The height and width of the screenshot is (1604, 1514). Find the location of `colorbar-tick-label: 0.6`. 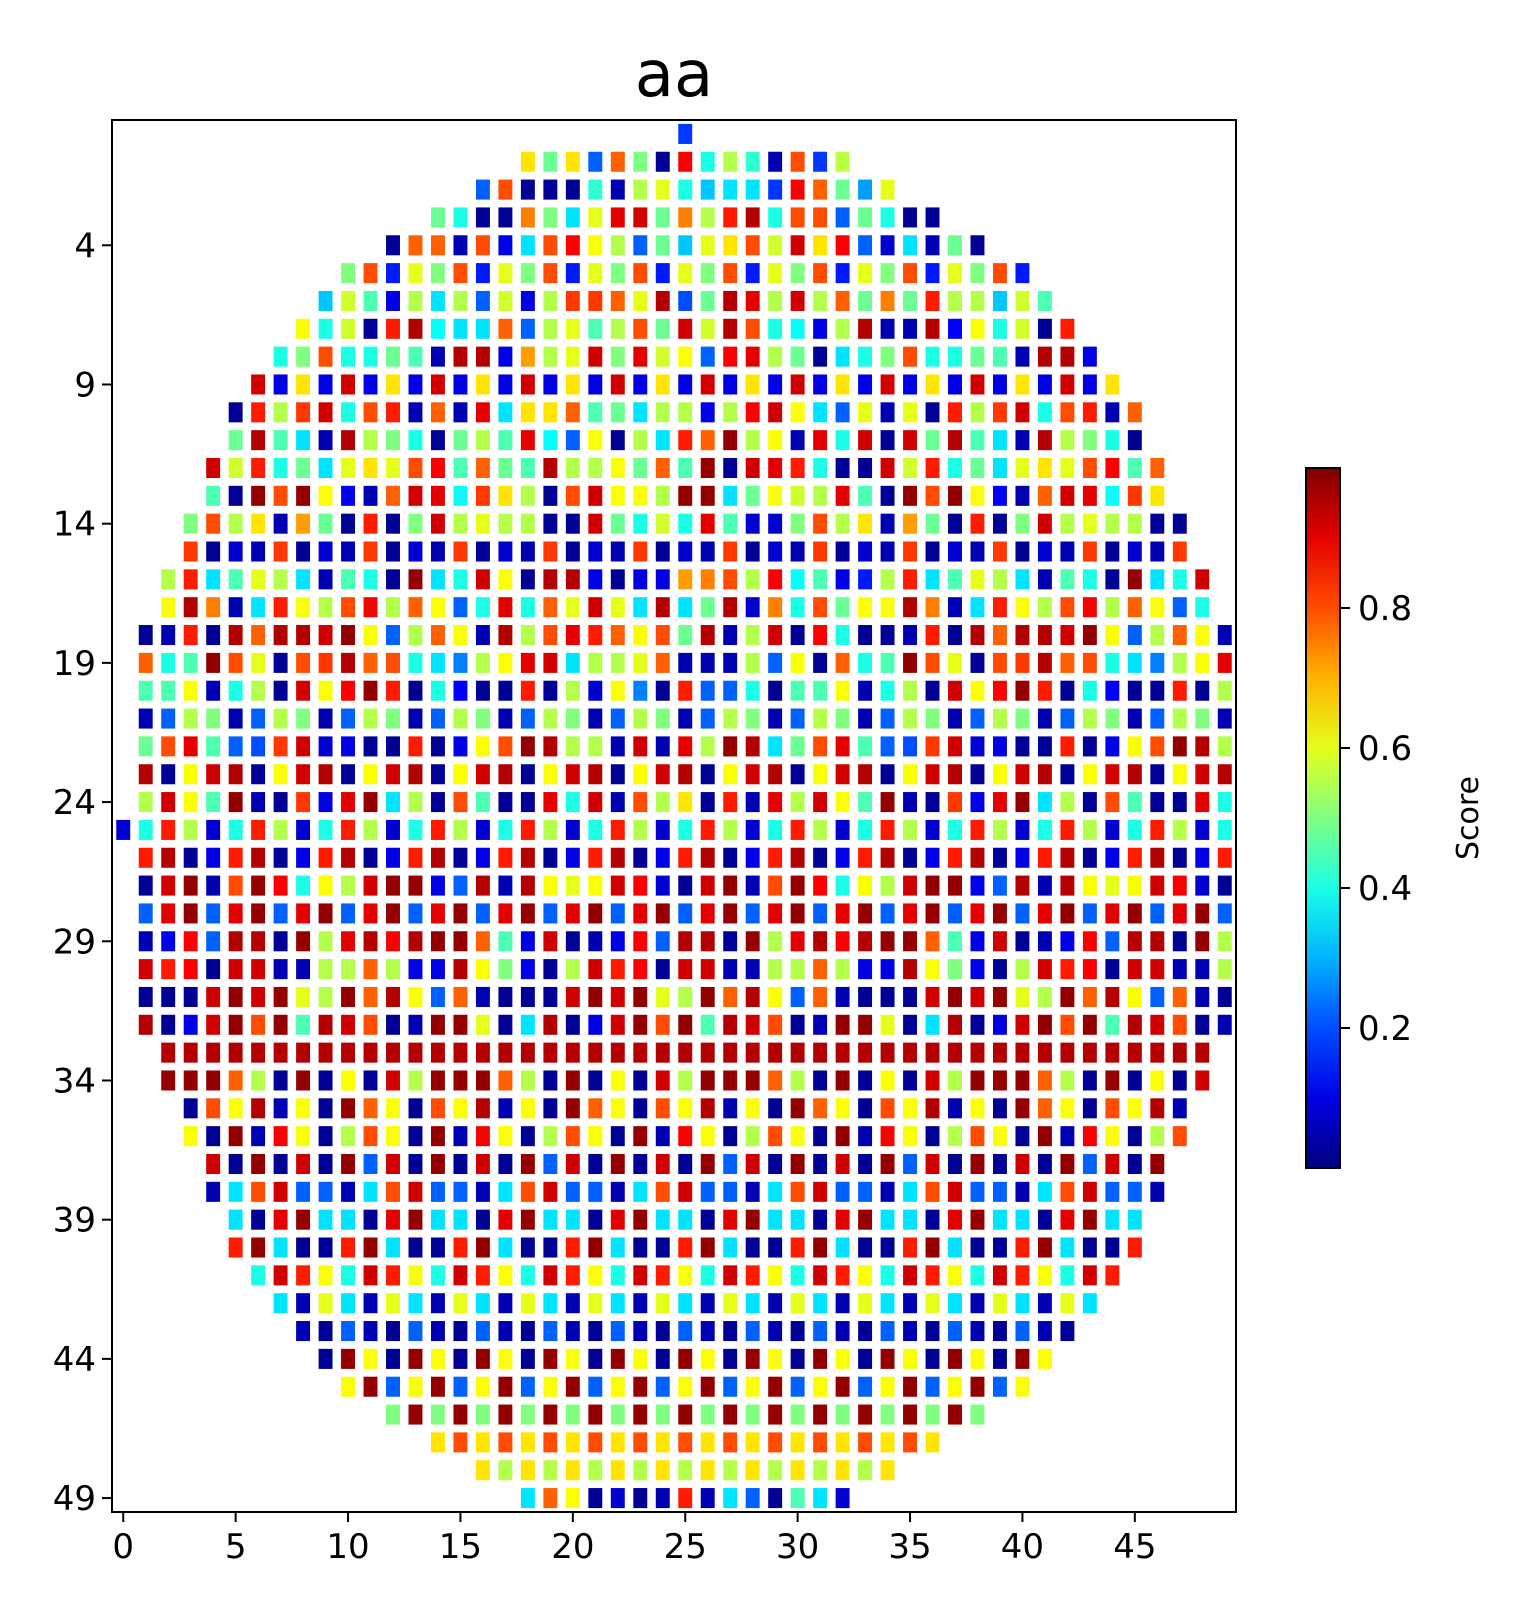

colorbar-tick-label: 0.6 is located at coordinates (1385, 749).